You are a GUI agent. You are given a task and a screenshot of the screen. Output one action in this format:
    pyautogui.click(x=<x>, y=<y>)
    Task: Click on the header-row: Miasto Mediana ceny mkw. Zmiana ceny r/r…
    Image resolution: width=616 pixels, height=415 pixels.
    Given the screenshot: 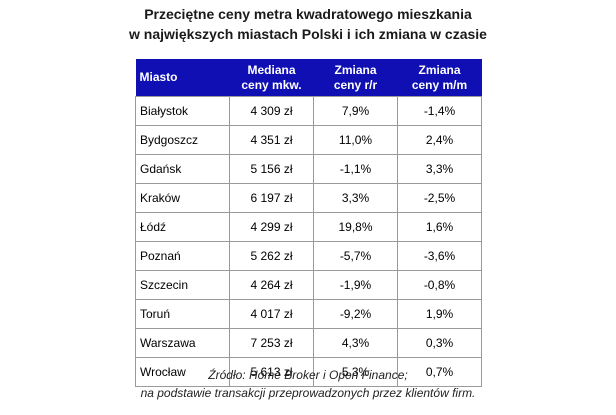 What is the action you would take?
    pyautogui.click(x=308, y=78)
    